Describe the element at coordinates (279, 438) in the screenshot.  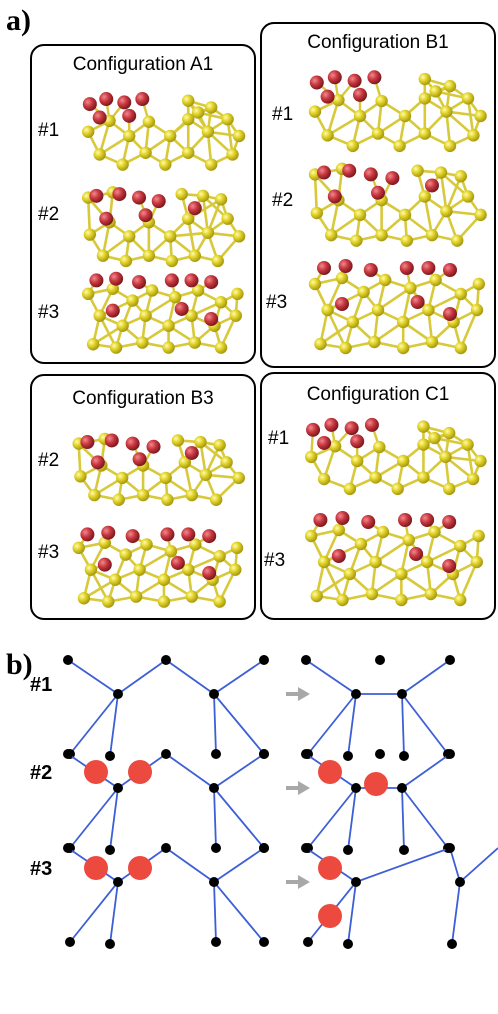
I see `row-label-c1-1: #1` at that location.